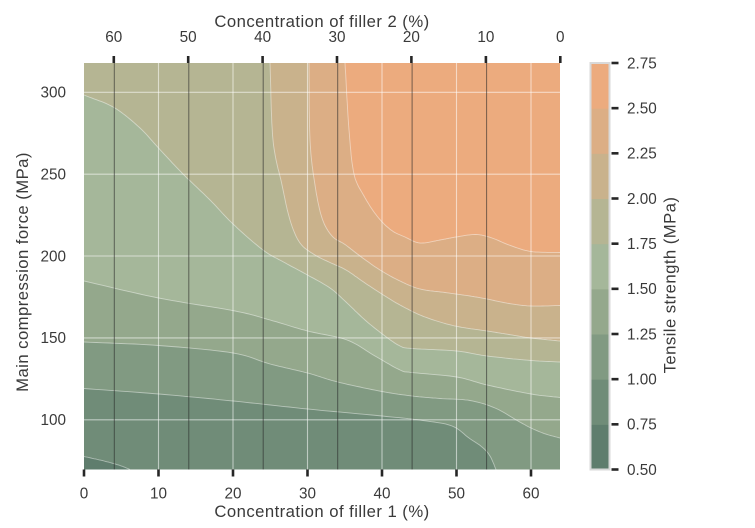  Describe the element at coordinates (53, 420) in the screenshot. I see `svg-text: 100` at that location.